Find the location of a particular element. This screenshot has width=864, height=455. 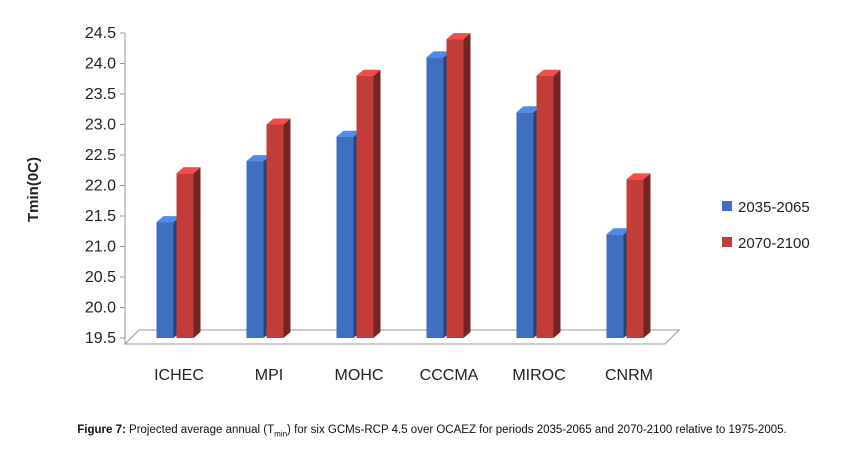

bar-mpi-2035-2065 is located at coordinates (255, 249).